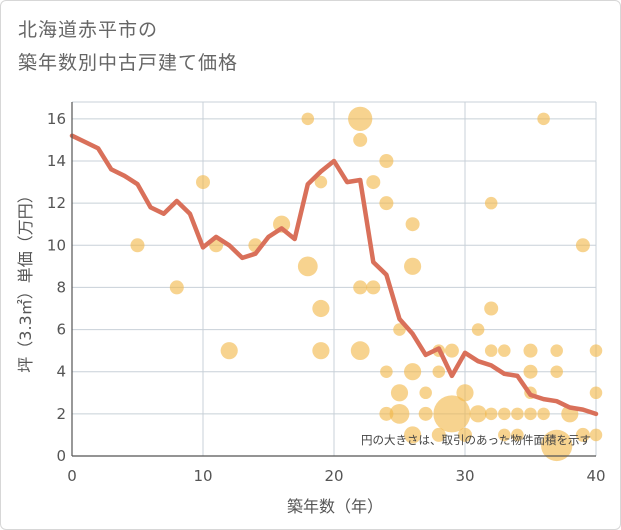 This screenshot has width=621, height=530. Describe the element at coordinates (595, 476) in the screenshot. I see `x-tick-label: 40` at that location.